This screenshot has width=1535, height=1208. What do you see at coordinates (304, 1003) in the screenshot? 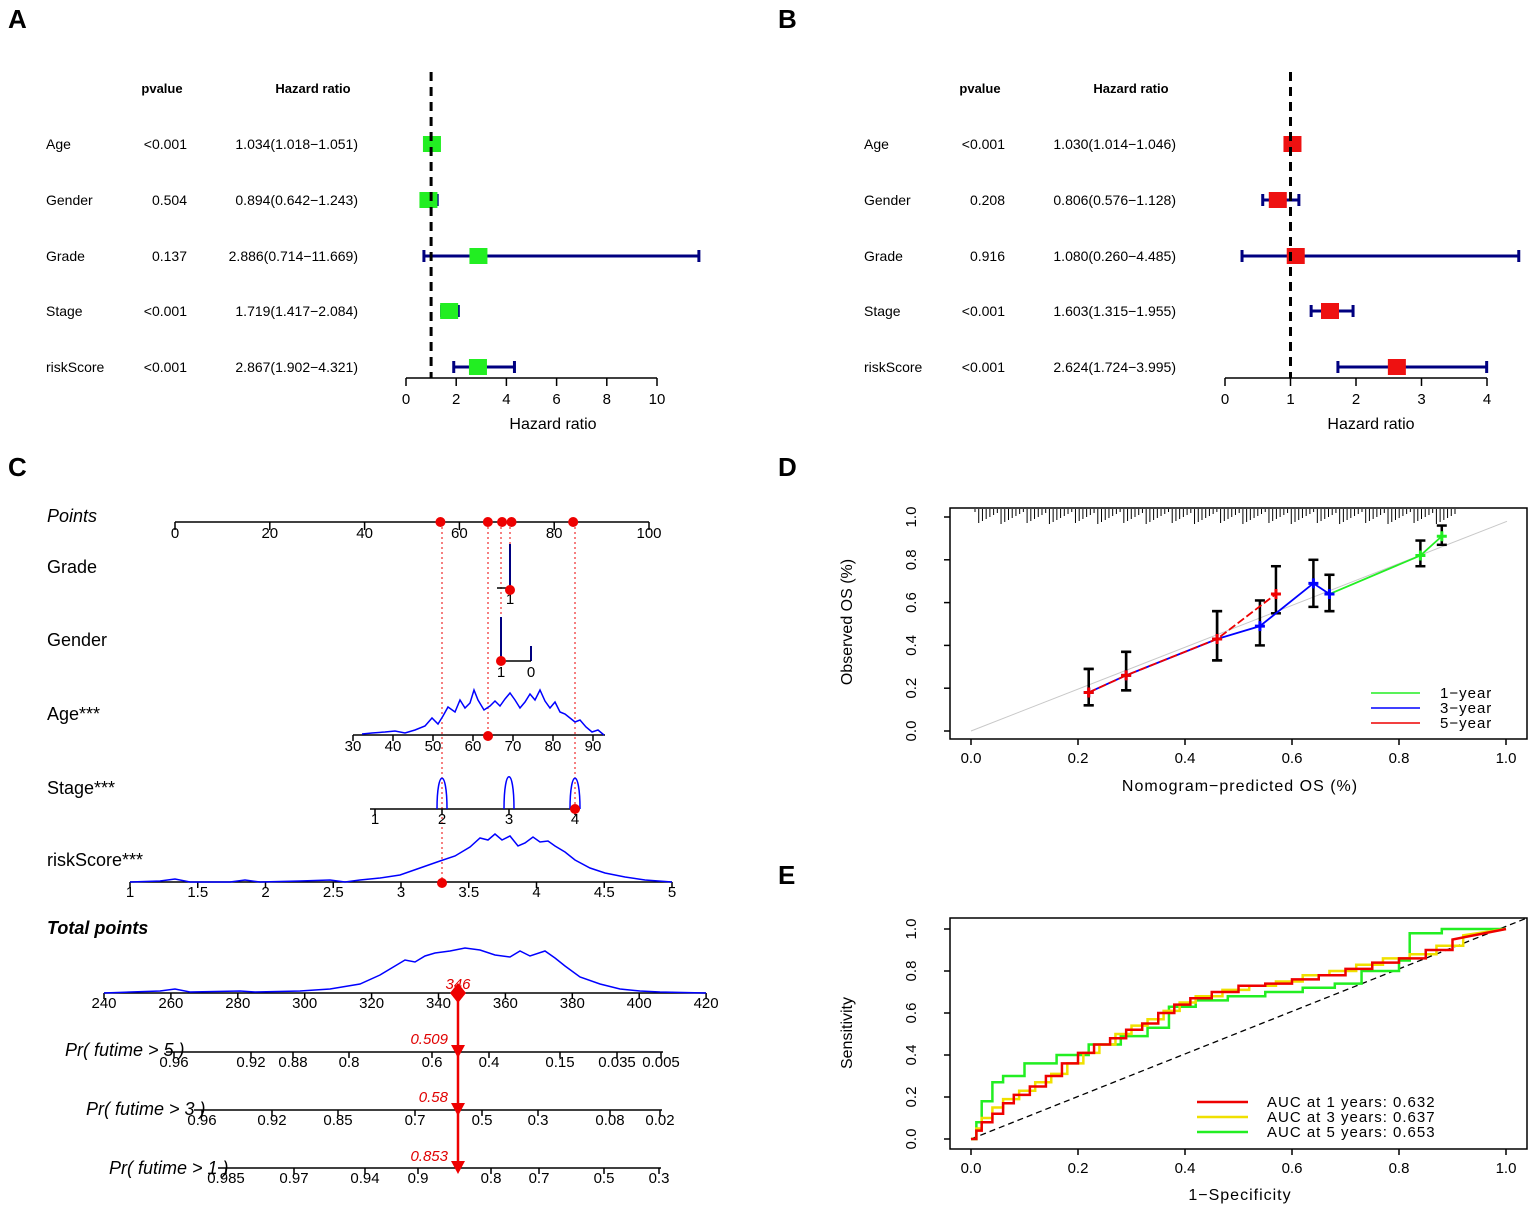
I see `total-points-tick-label: 300` at bounding box center [304, 1003].